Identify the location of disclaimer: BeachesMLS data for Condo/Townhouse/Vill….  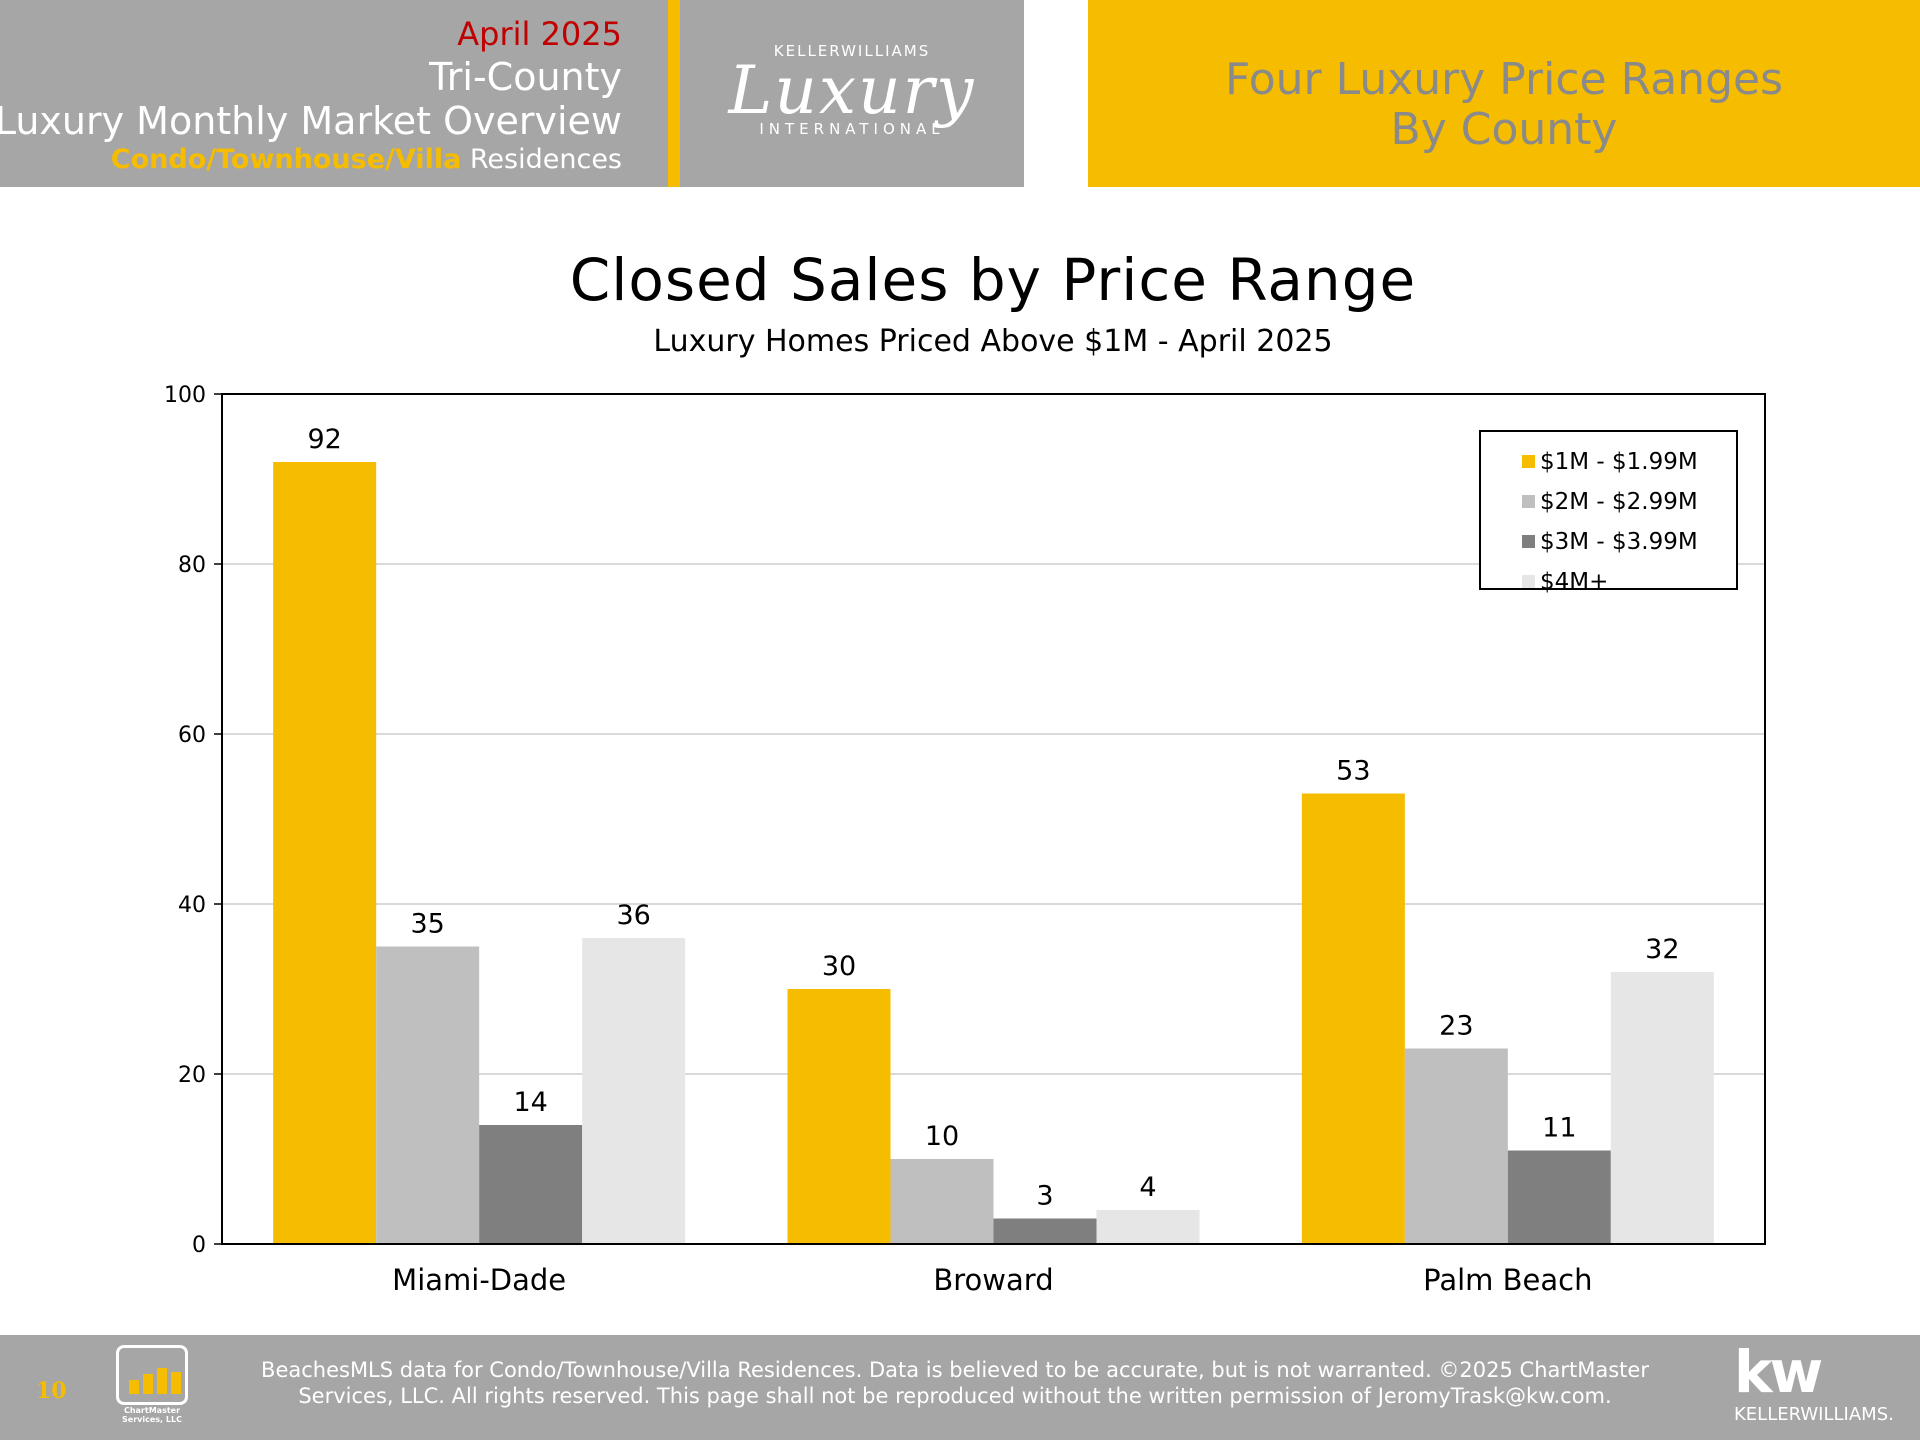
(955, 1383).